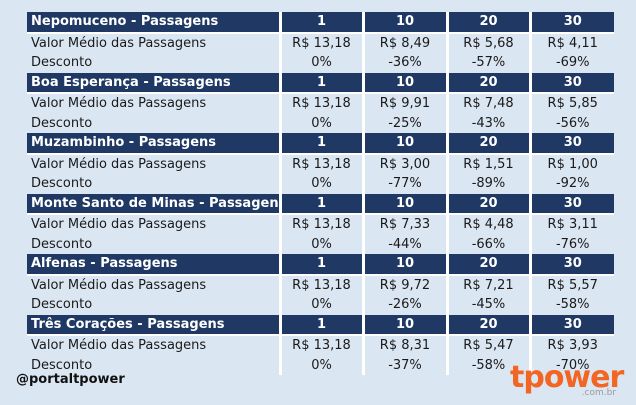  Describe the element at coordinates (153, 204) in the screenshot. I see `group-title: Monte Santo de Minas - Passagens` at that location.